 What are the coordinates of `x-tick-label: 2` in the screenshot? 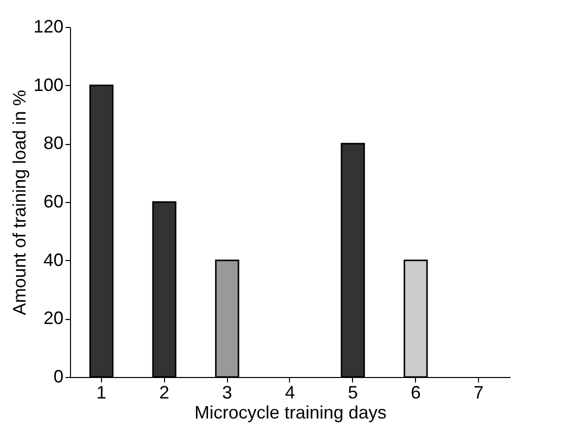 It's located at (164, 392).